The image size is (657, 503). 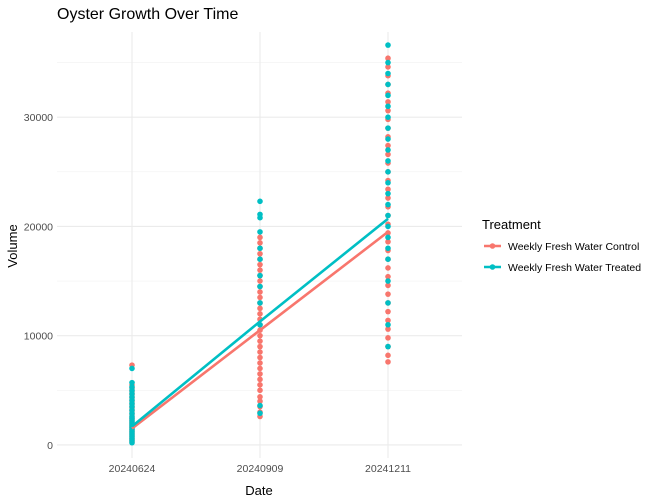 What do you see at coordinates (38, 337) in the screenshot?
I see `y-tick-label: 10000` at bounding box center [38, 337].